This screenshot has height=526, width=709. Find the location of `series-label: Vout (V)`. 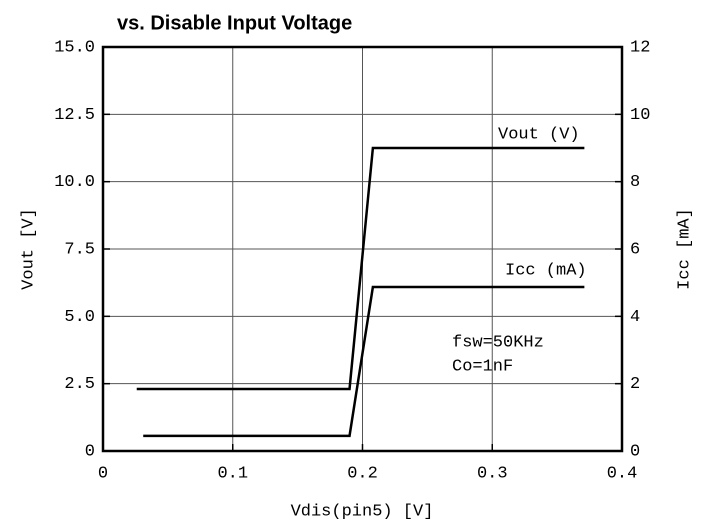

series-label: Vout (V) is located at coordinates (539, 134).